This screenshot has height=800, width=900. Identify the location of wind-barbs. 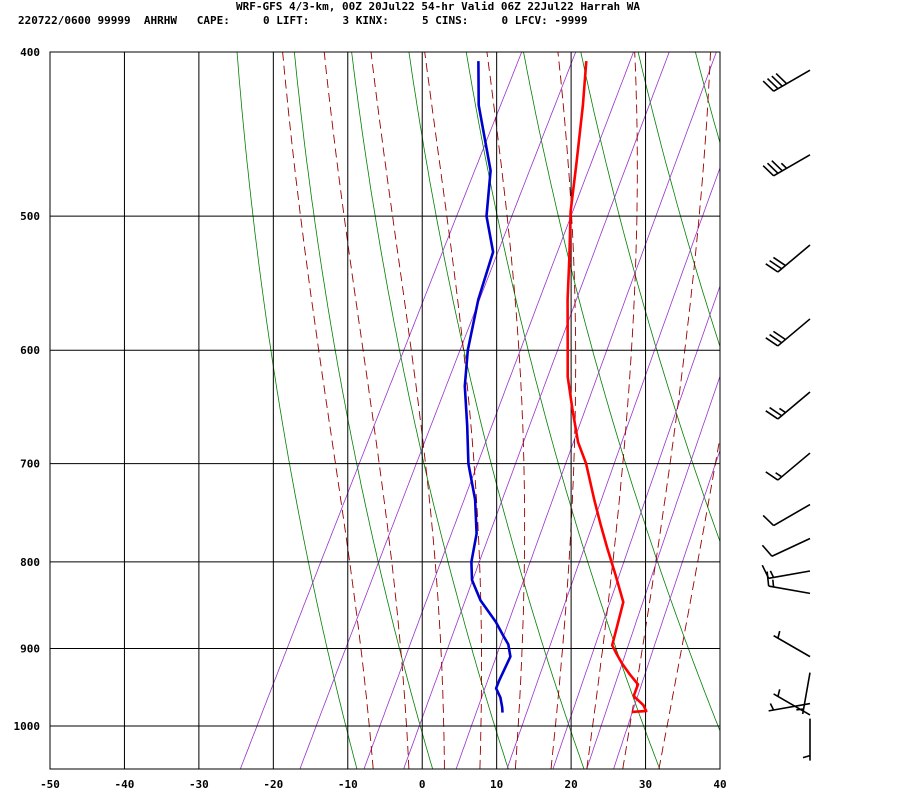
(786, 415).